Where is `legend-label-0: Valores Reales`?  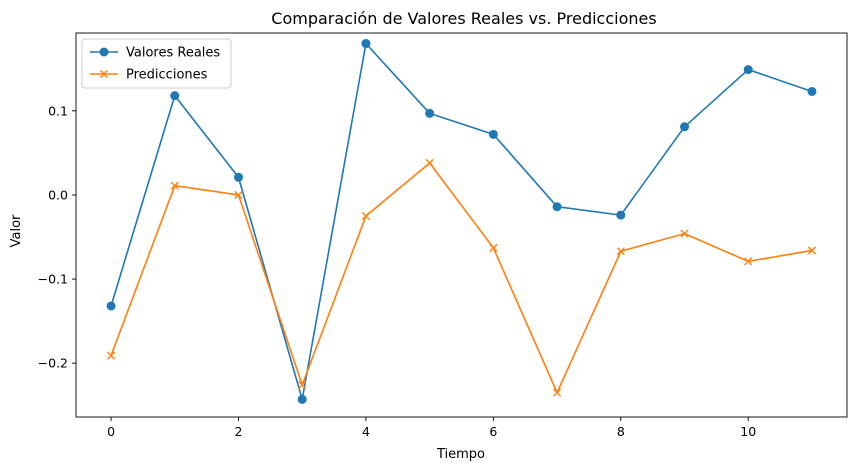 legend-label-0: Valores Reales is located at coordinates (173, 53).